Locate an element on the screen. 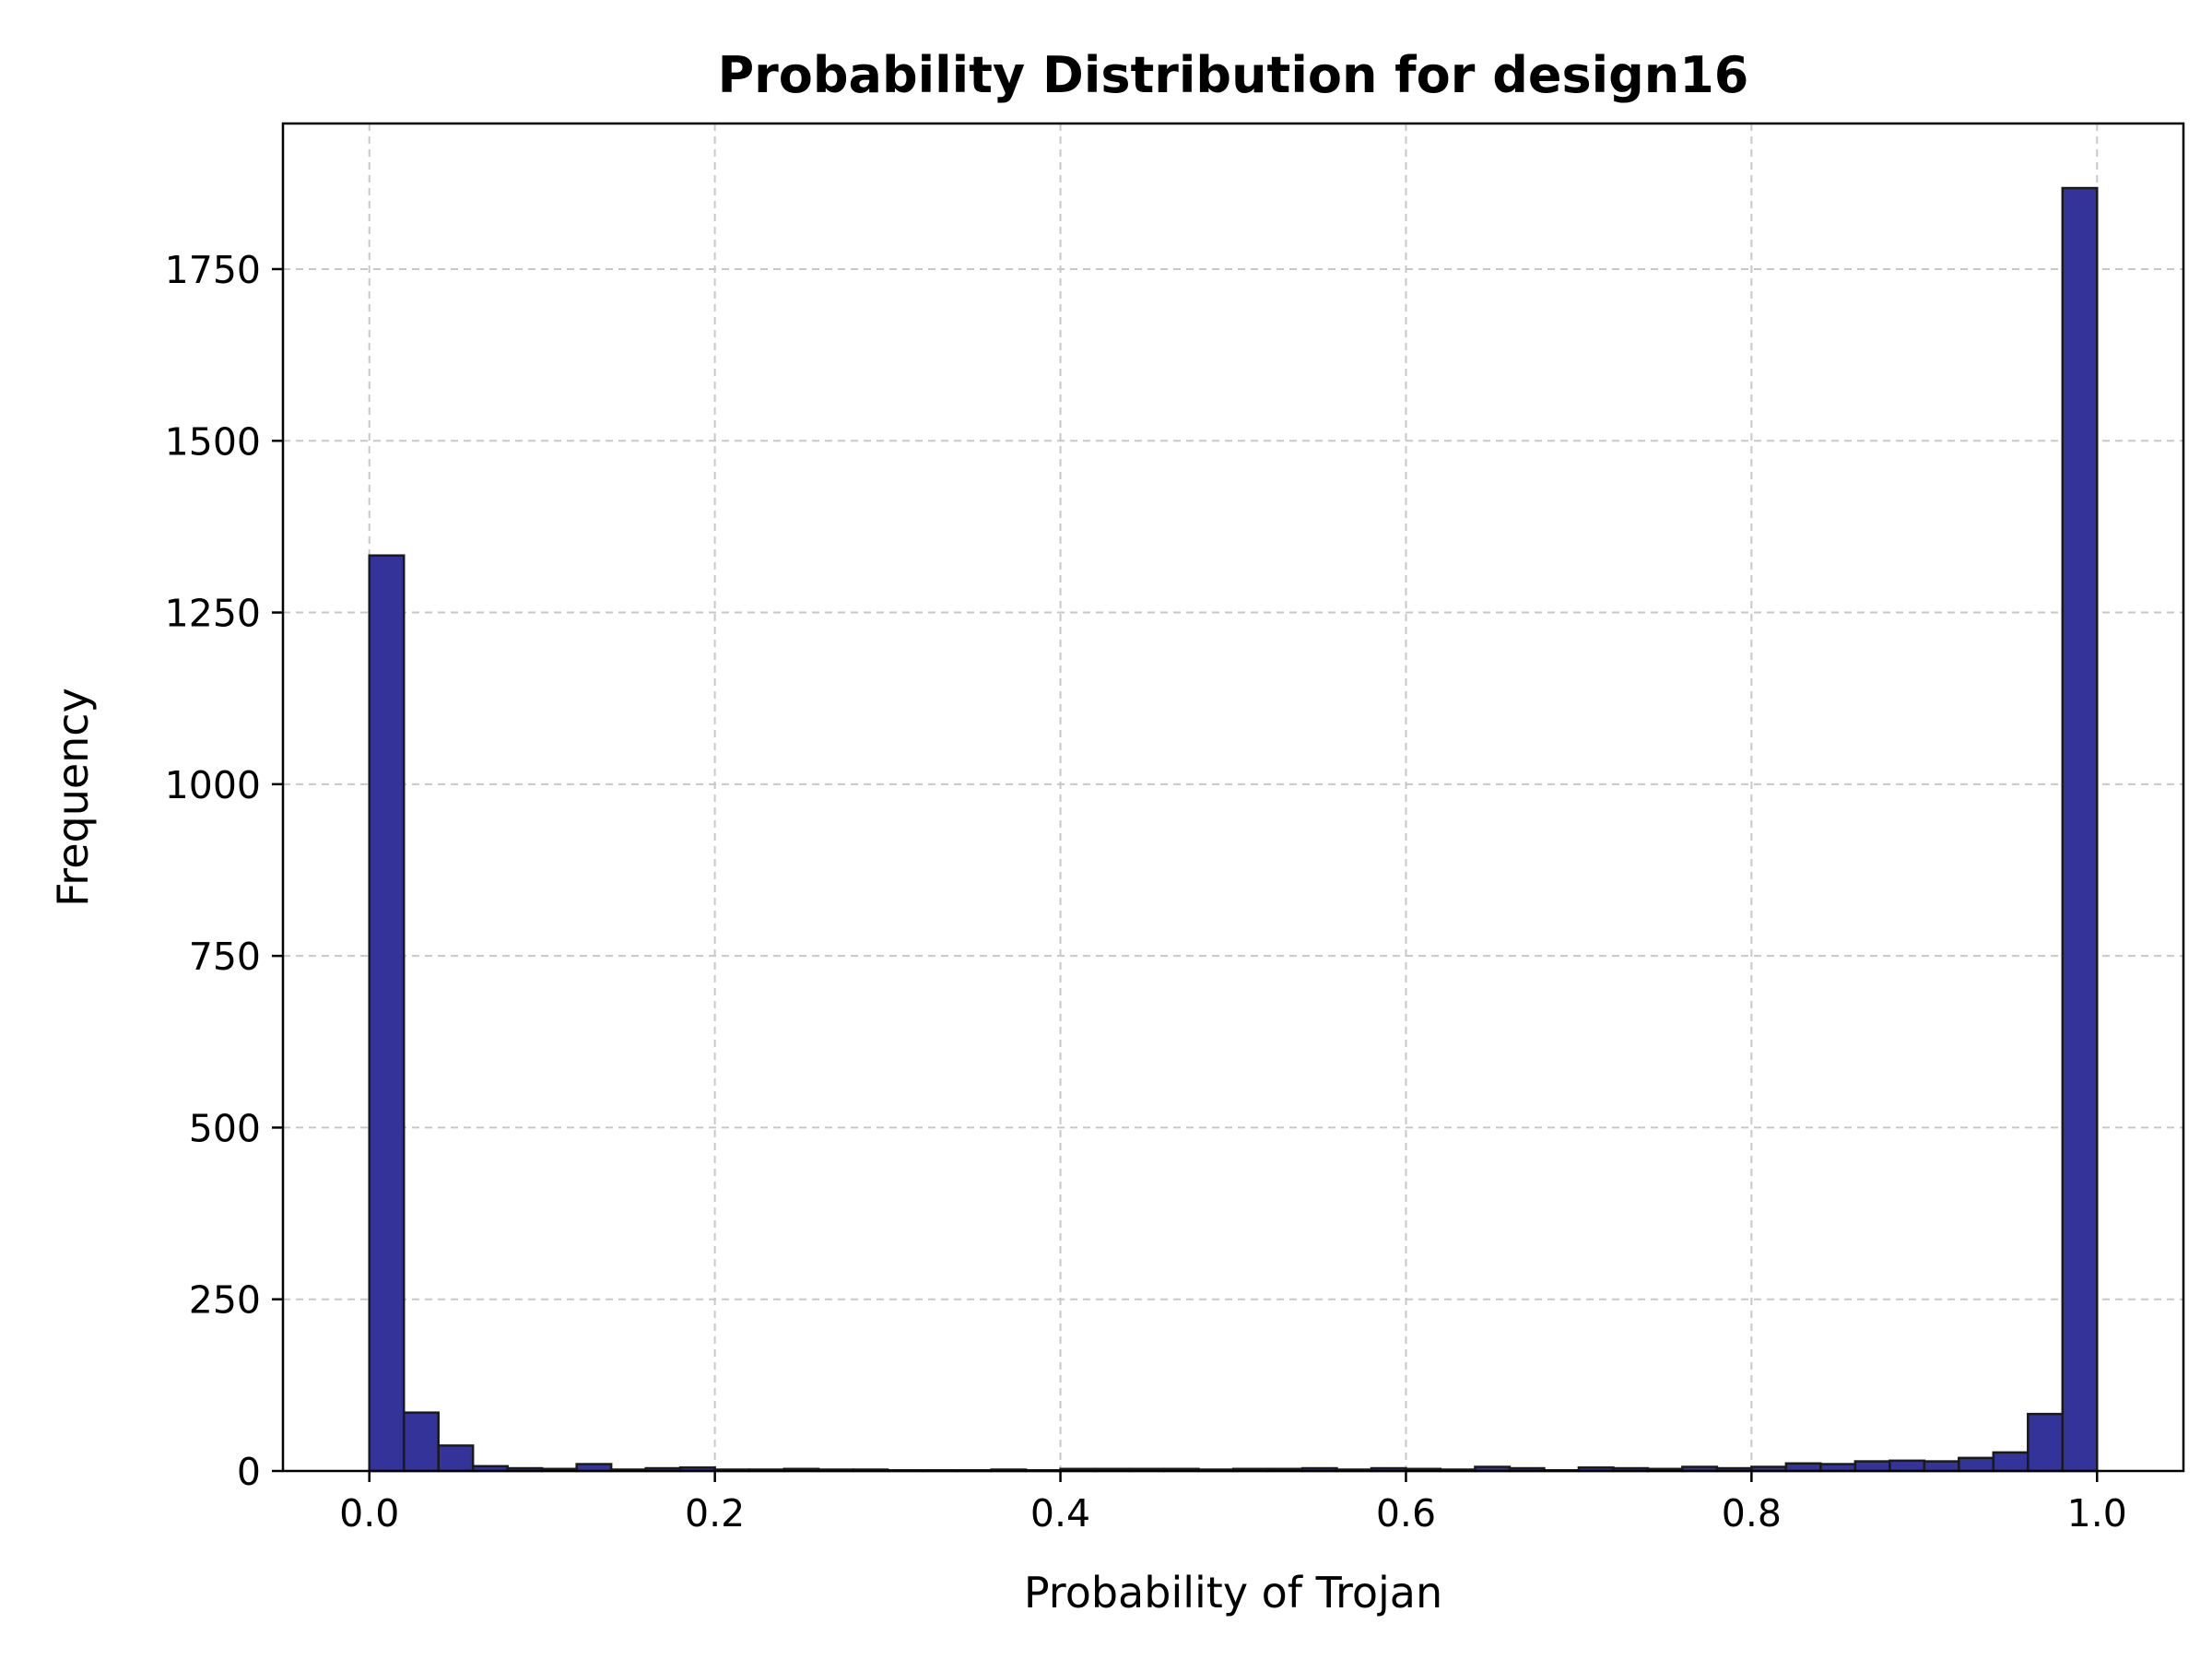 The width and height of the screenshot is (2212, 1659). y-axis-ticks: 0 250 500 750 1000 1250 1500 1750 is located at coordinates (224, 871).